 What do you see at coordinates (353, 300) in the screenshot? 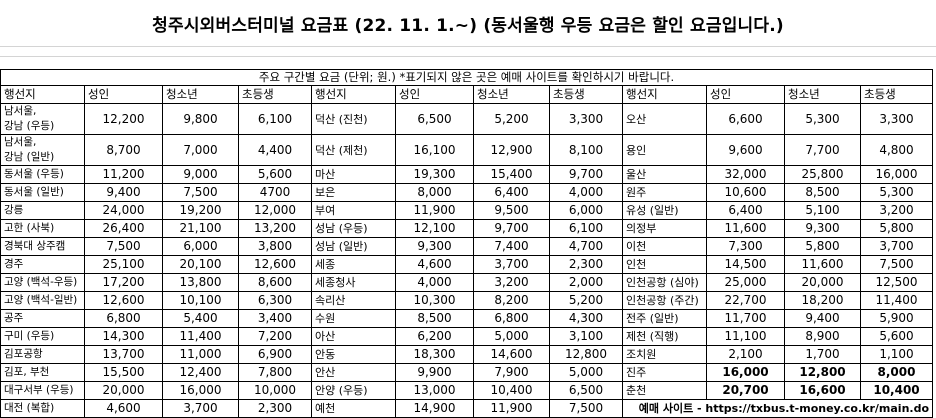
I see `destination-cell: 속리산` at bounding box center [353, 300].